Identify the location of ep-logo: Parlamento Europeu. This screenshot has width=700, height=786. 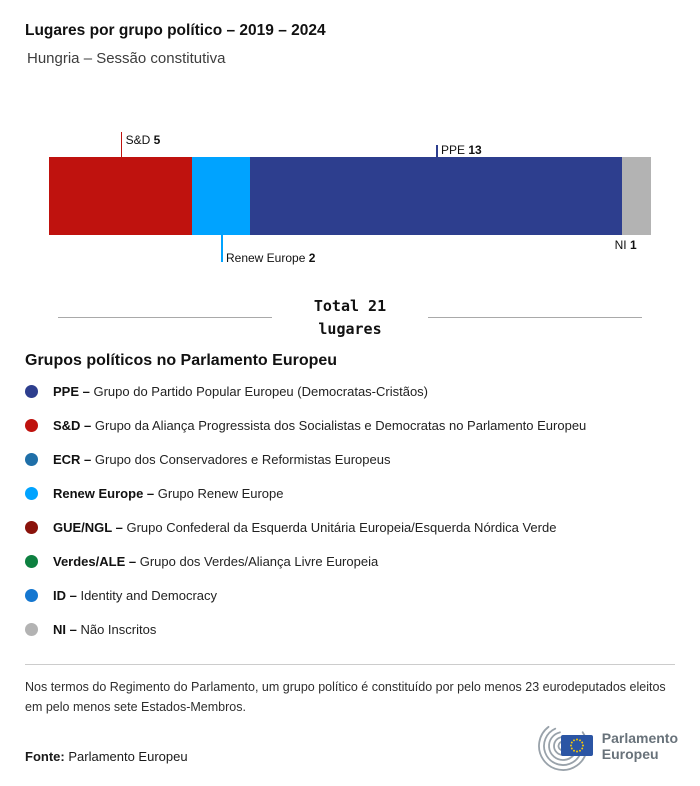
(606, 746).